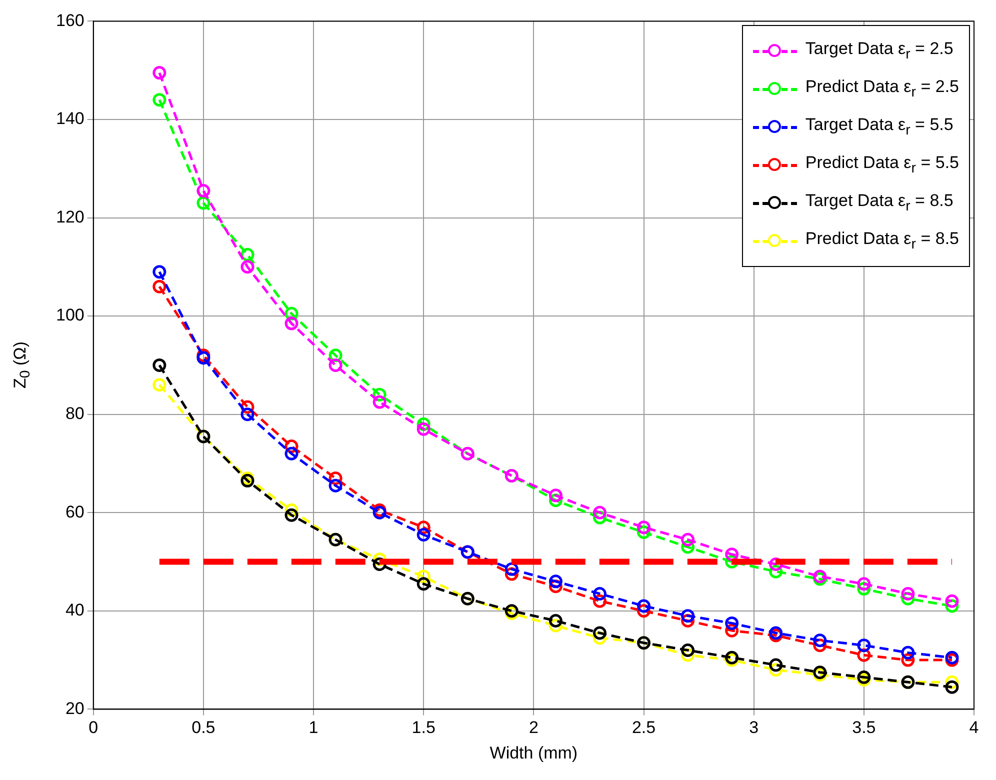  What do you see at coordinates (74, 414) in the screenshot?
I see `y-tick-label: 80` at bounding box center [74, 414].